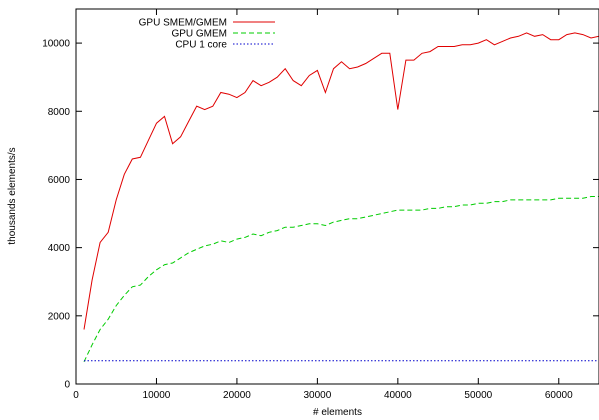  Describe the element at coordinates (157, 395) in the screenshot. I see `x-tick-label: 10000` at that location.